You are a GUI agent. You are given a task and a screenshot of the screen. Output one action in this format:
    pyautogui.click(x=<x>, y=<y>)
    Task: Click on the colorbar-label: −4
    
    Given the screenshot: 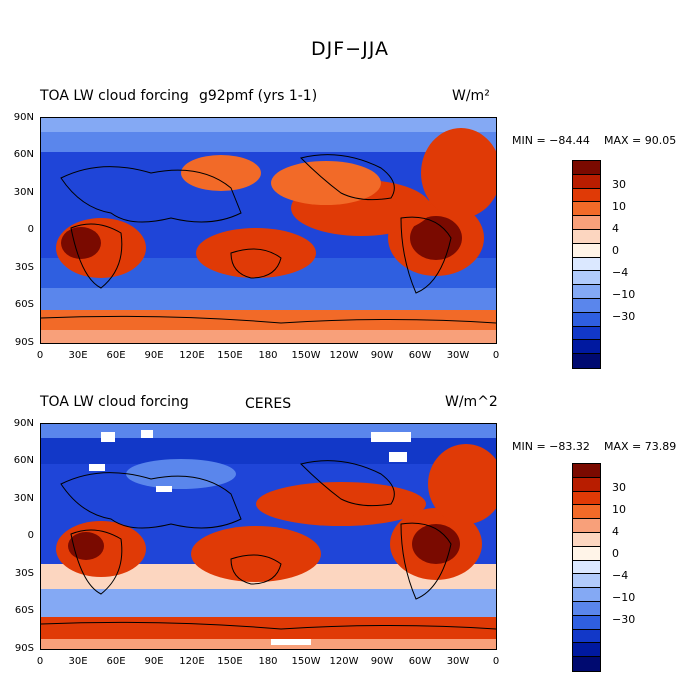 What is the action you would take?
    pyautogui.click(x=620, y=575)
    